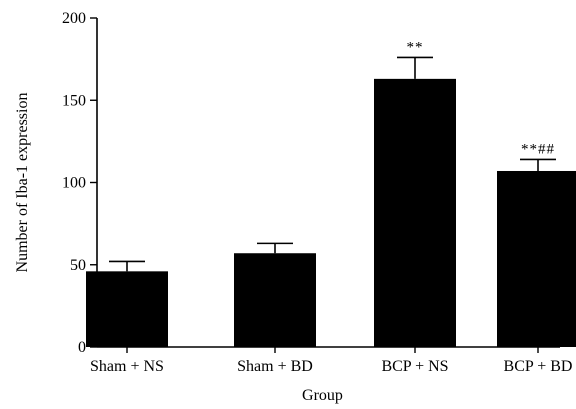  Describe the element at coordinates (82, 347) in the screenshot. I see `y-tick-label-0: 0` at that location.